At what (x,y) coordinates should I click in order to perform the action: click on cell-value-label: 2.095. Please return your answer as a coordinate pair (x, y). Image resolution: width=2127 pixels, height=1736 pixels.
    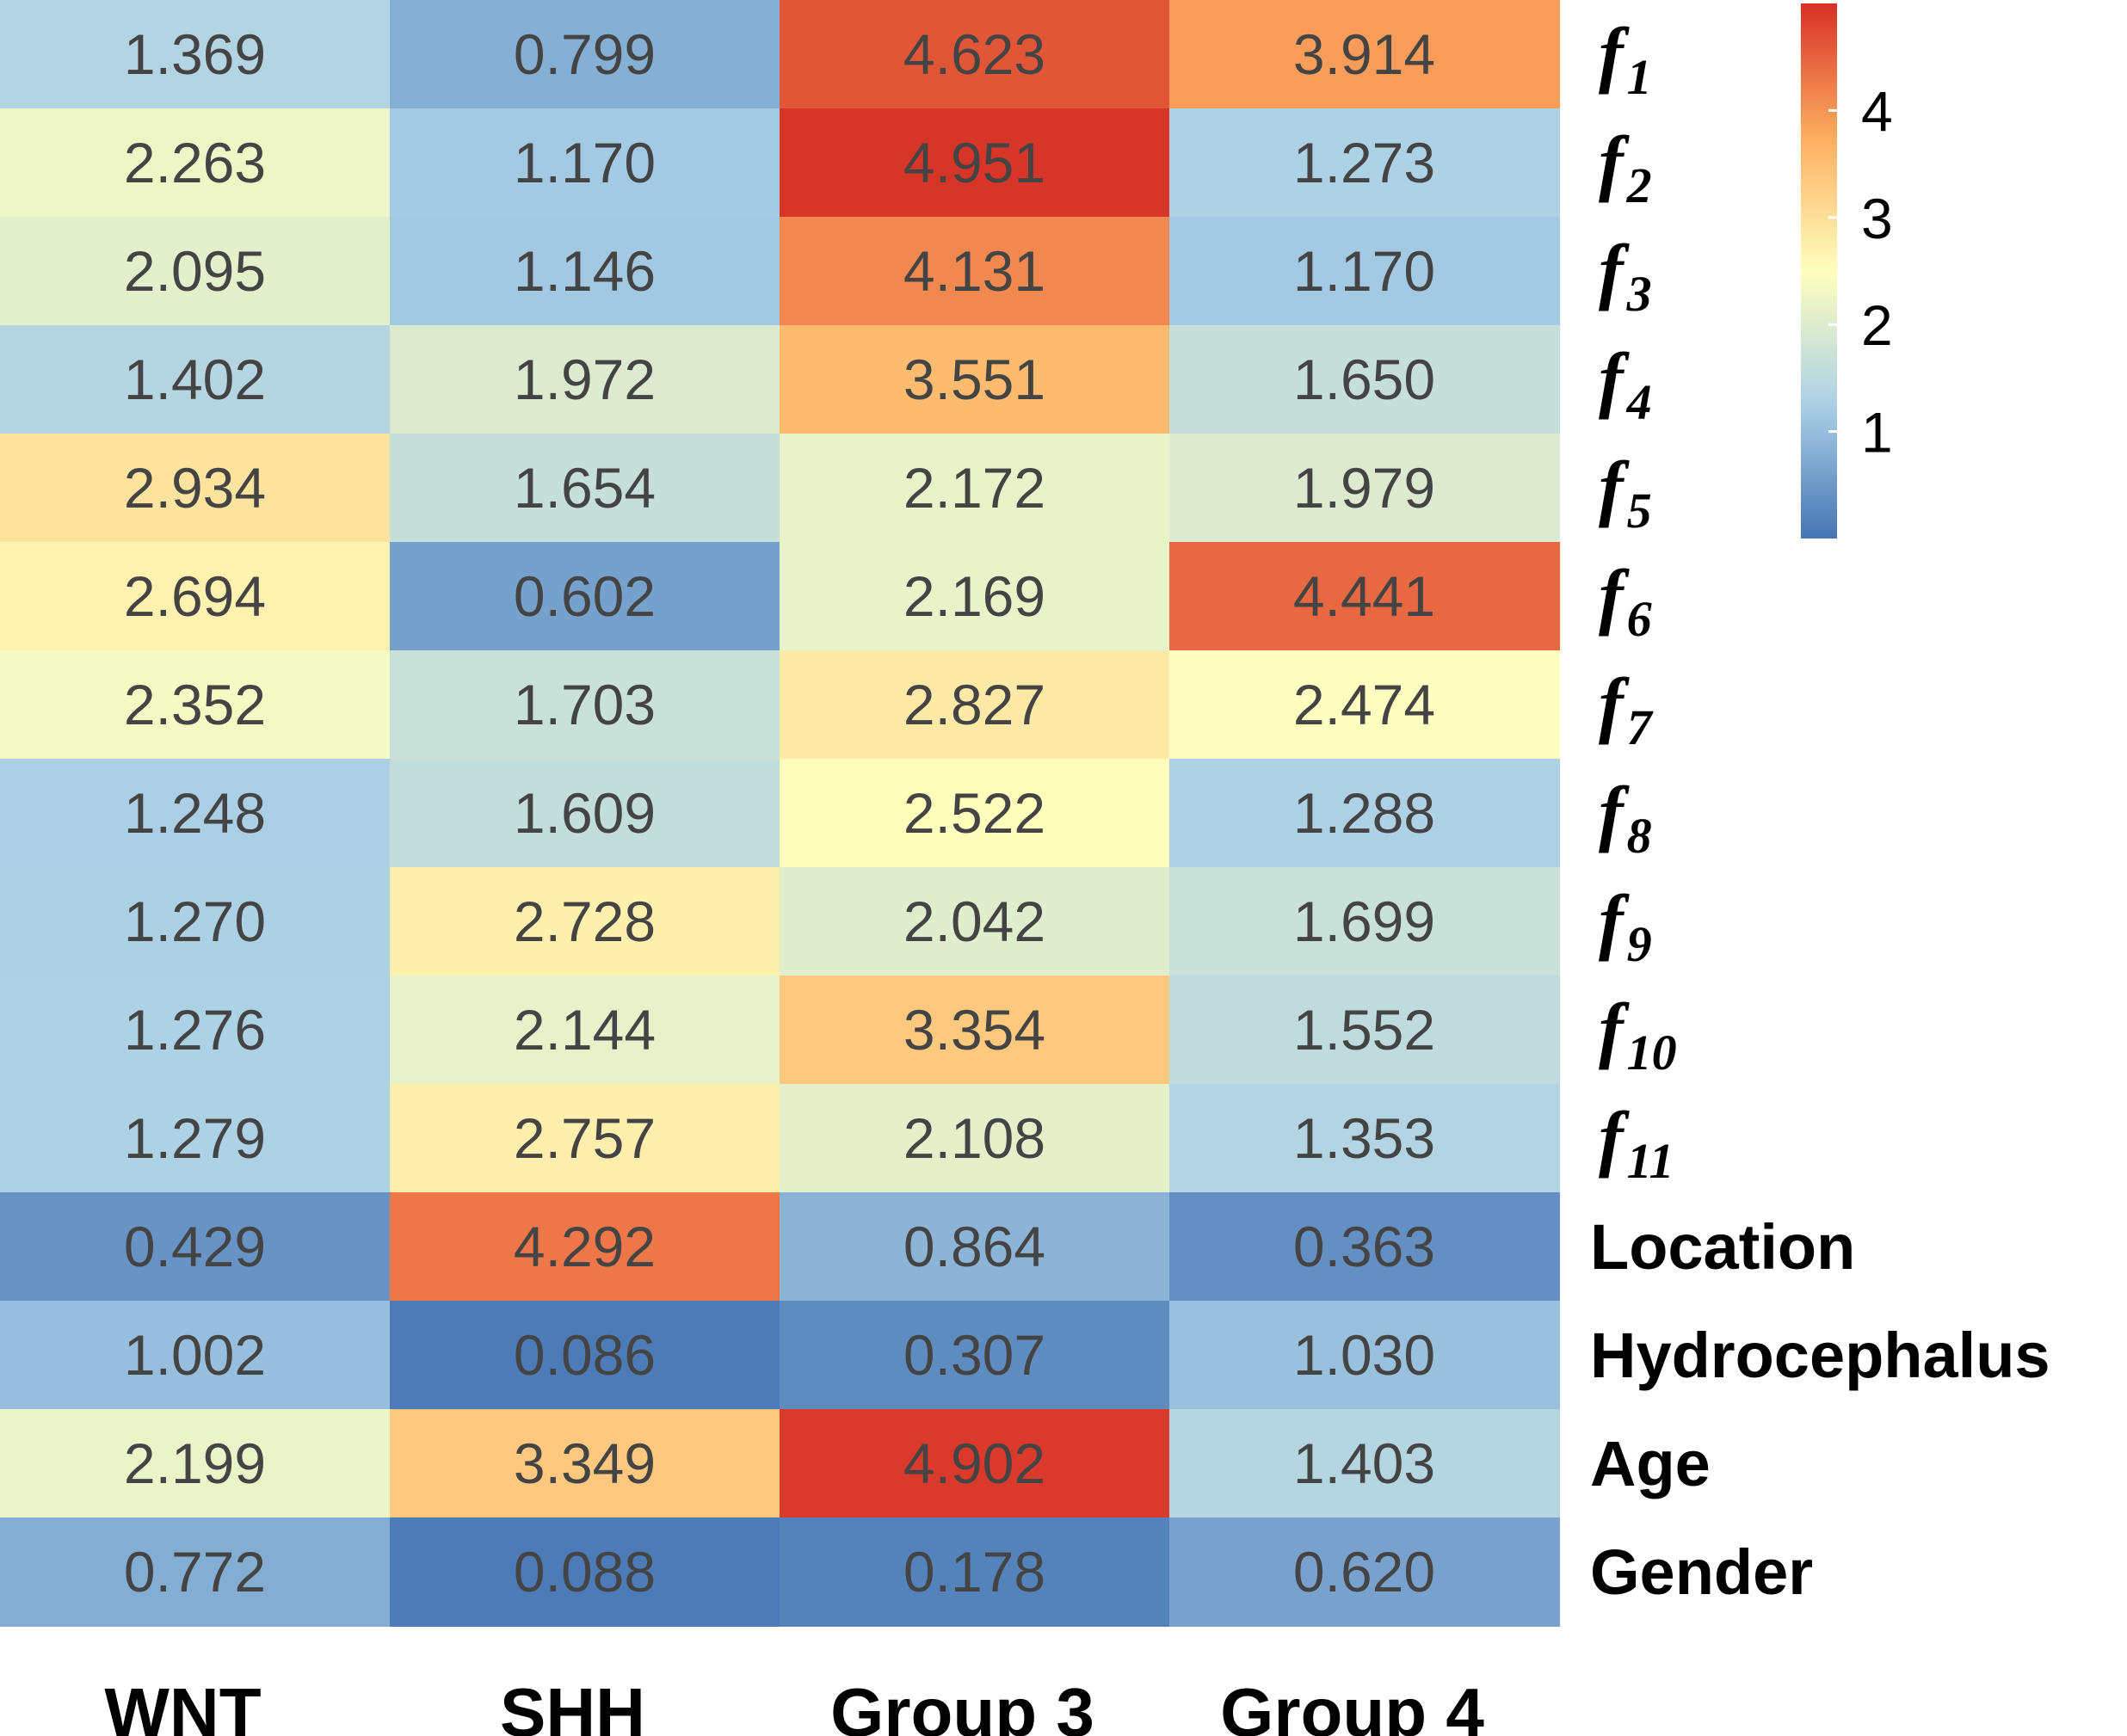
    Looking at the image, I should click on (195, 271).